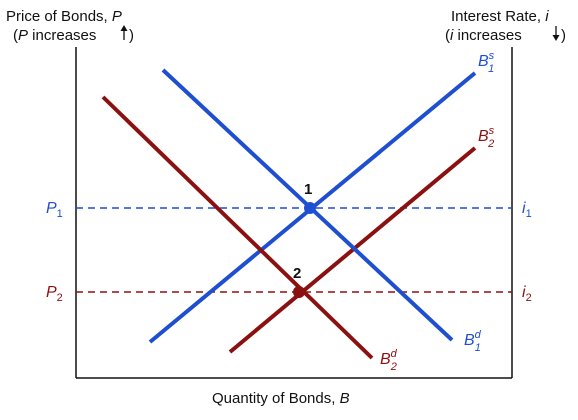 The height and width of the screenshot is (420, 578). What do you see at coordinates (54, 35) in the screenshot?
I see `left-axis-title-note: (P increases` at bounding box center [54, 35].